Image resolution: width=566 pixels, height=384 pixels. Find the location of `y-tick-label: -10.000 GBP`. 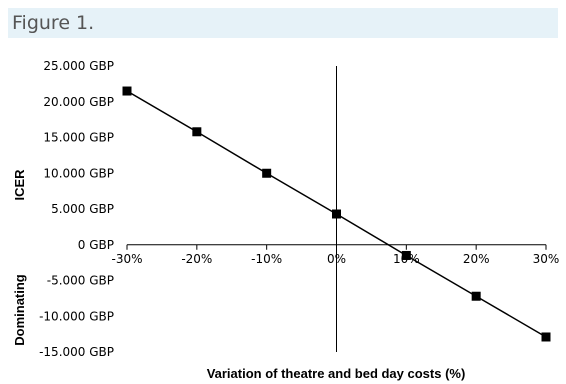

y-tick-label: -10.000 GBP is located at coordinates (76, 316).